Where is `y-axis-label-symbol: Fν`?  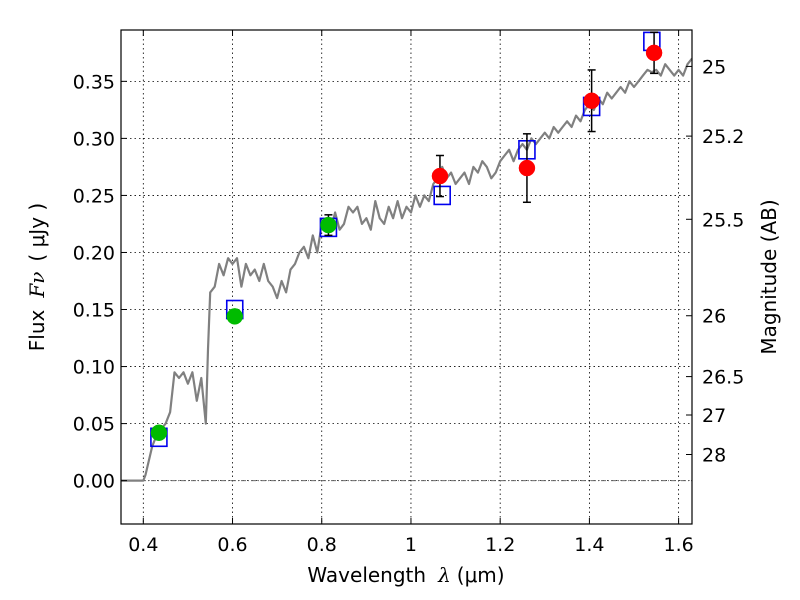 y-axis-label-symbol: Fν is located at coordinates (37, 285).